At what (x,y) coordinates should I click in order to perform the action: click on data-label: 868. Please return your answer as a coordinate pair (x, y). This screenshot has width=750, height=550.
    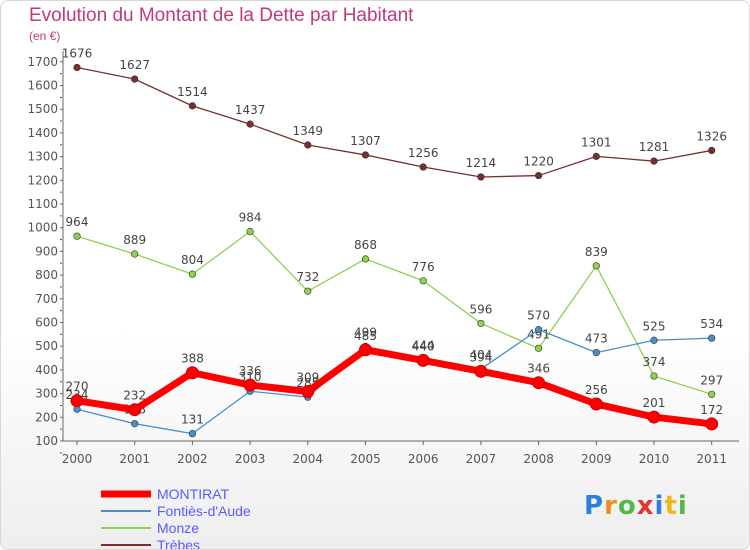
    Looking at the image, I should click on (365, 245).